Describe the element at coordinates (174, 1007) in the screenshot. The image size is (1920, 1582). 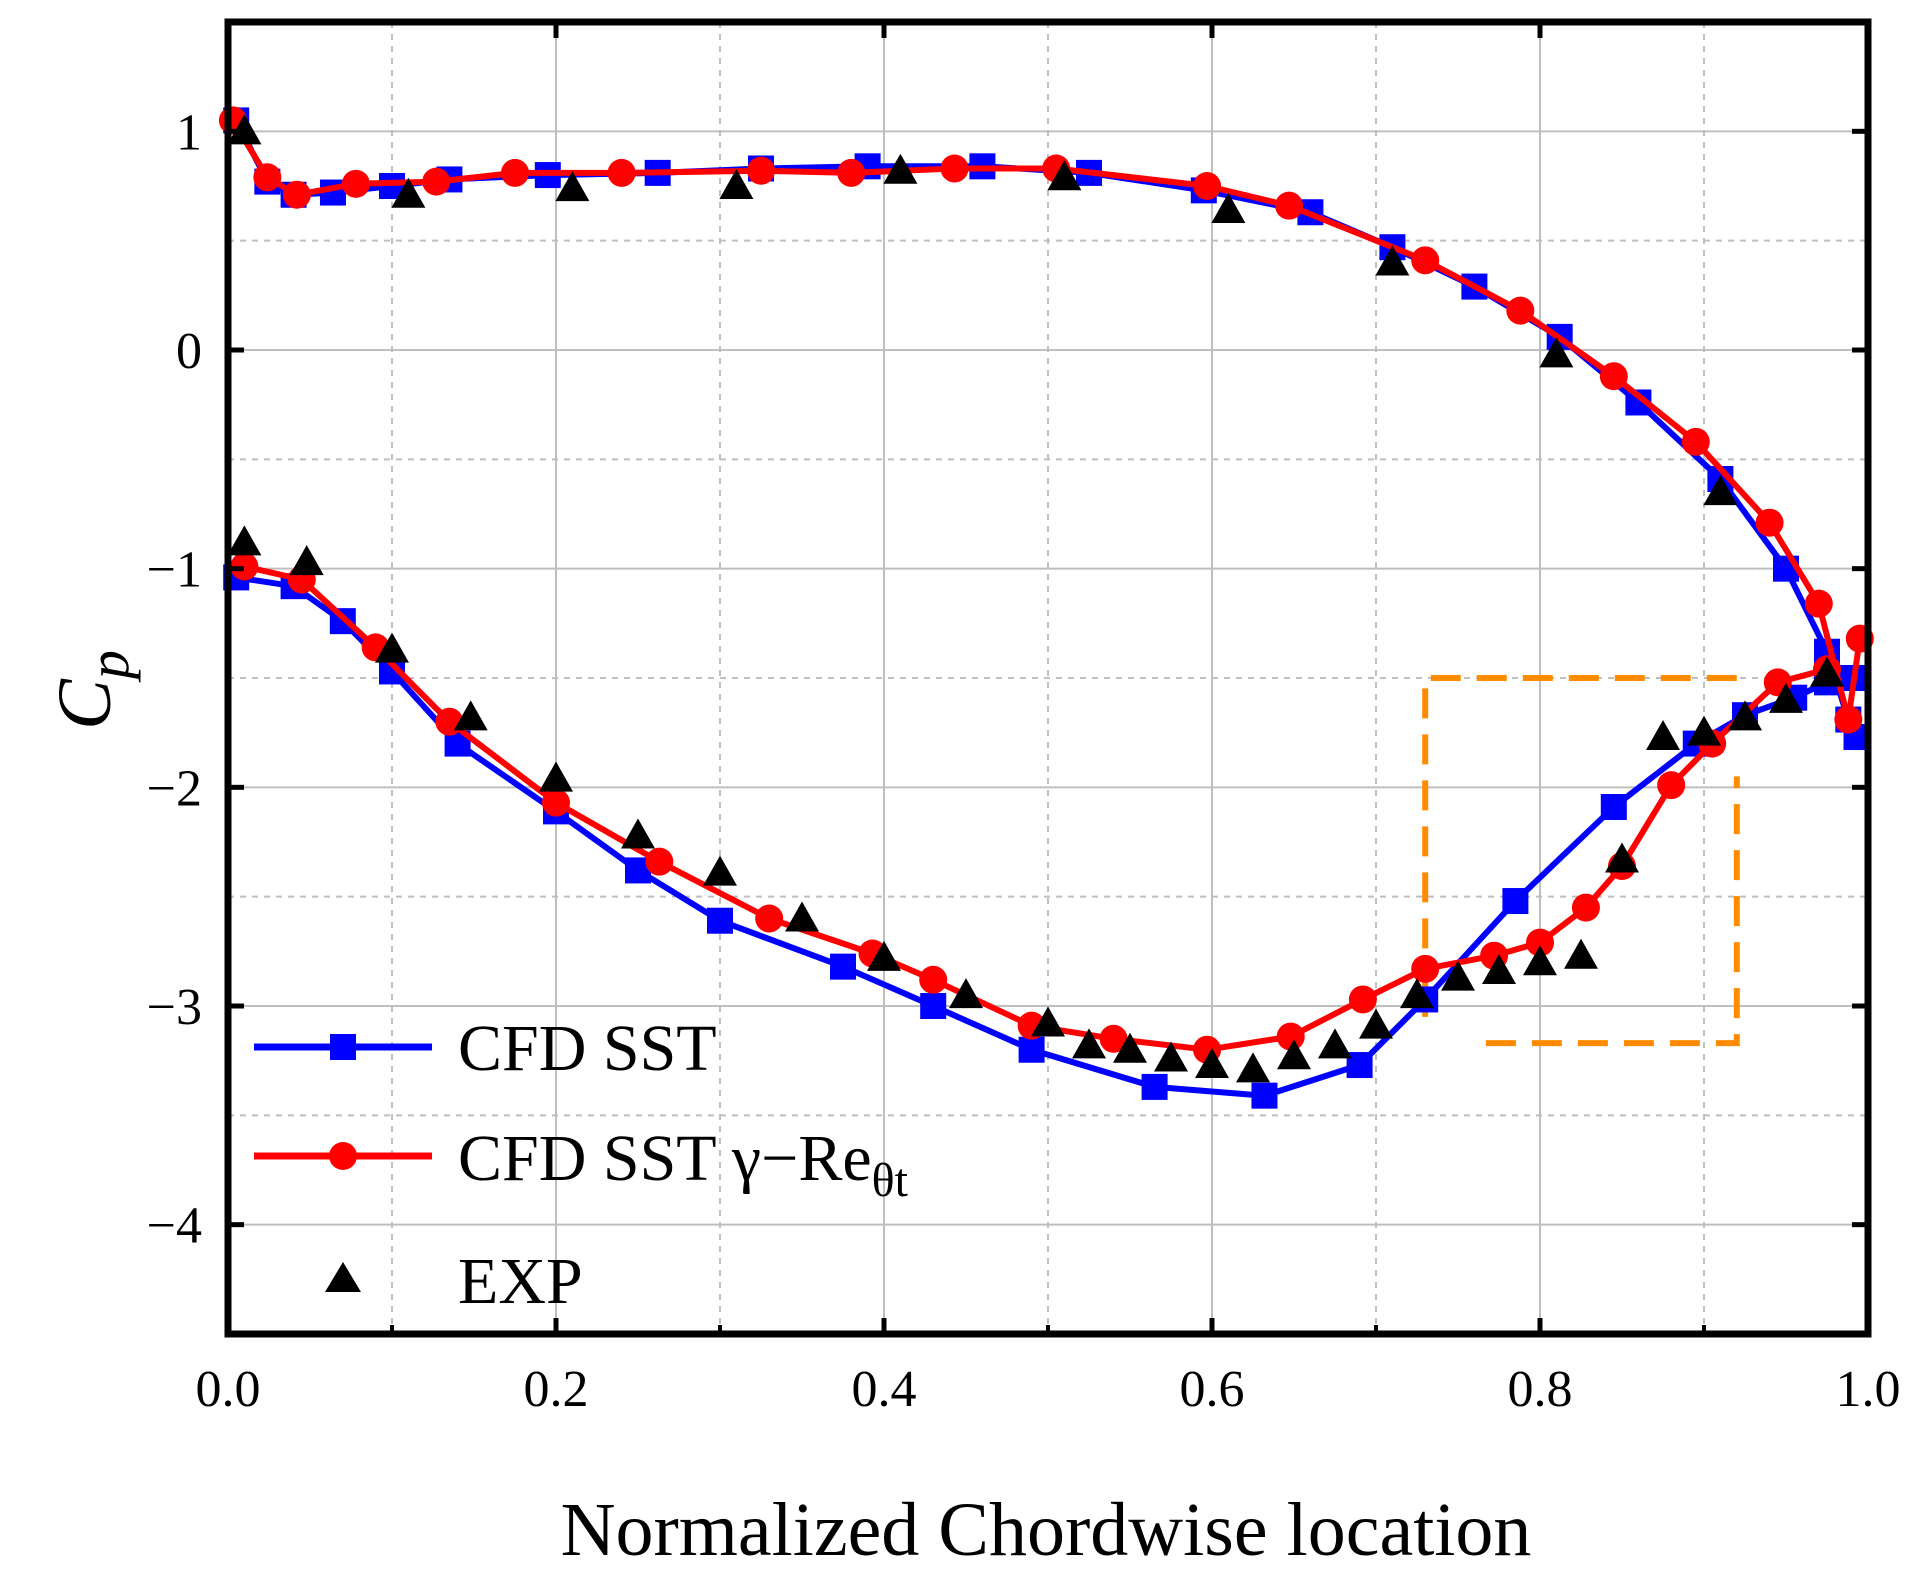
I see `y-tick-label: −3` at that location.